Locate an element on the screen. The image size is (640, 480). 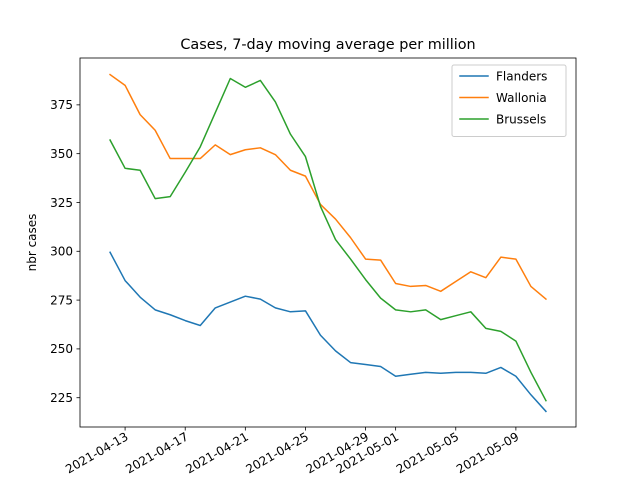
y-tick-label: 350 is located at coordinates (61, 154).